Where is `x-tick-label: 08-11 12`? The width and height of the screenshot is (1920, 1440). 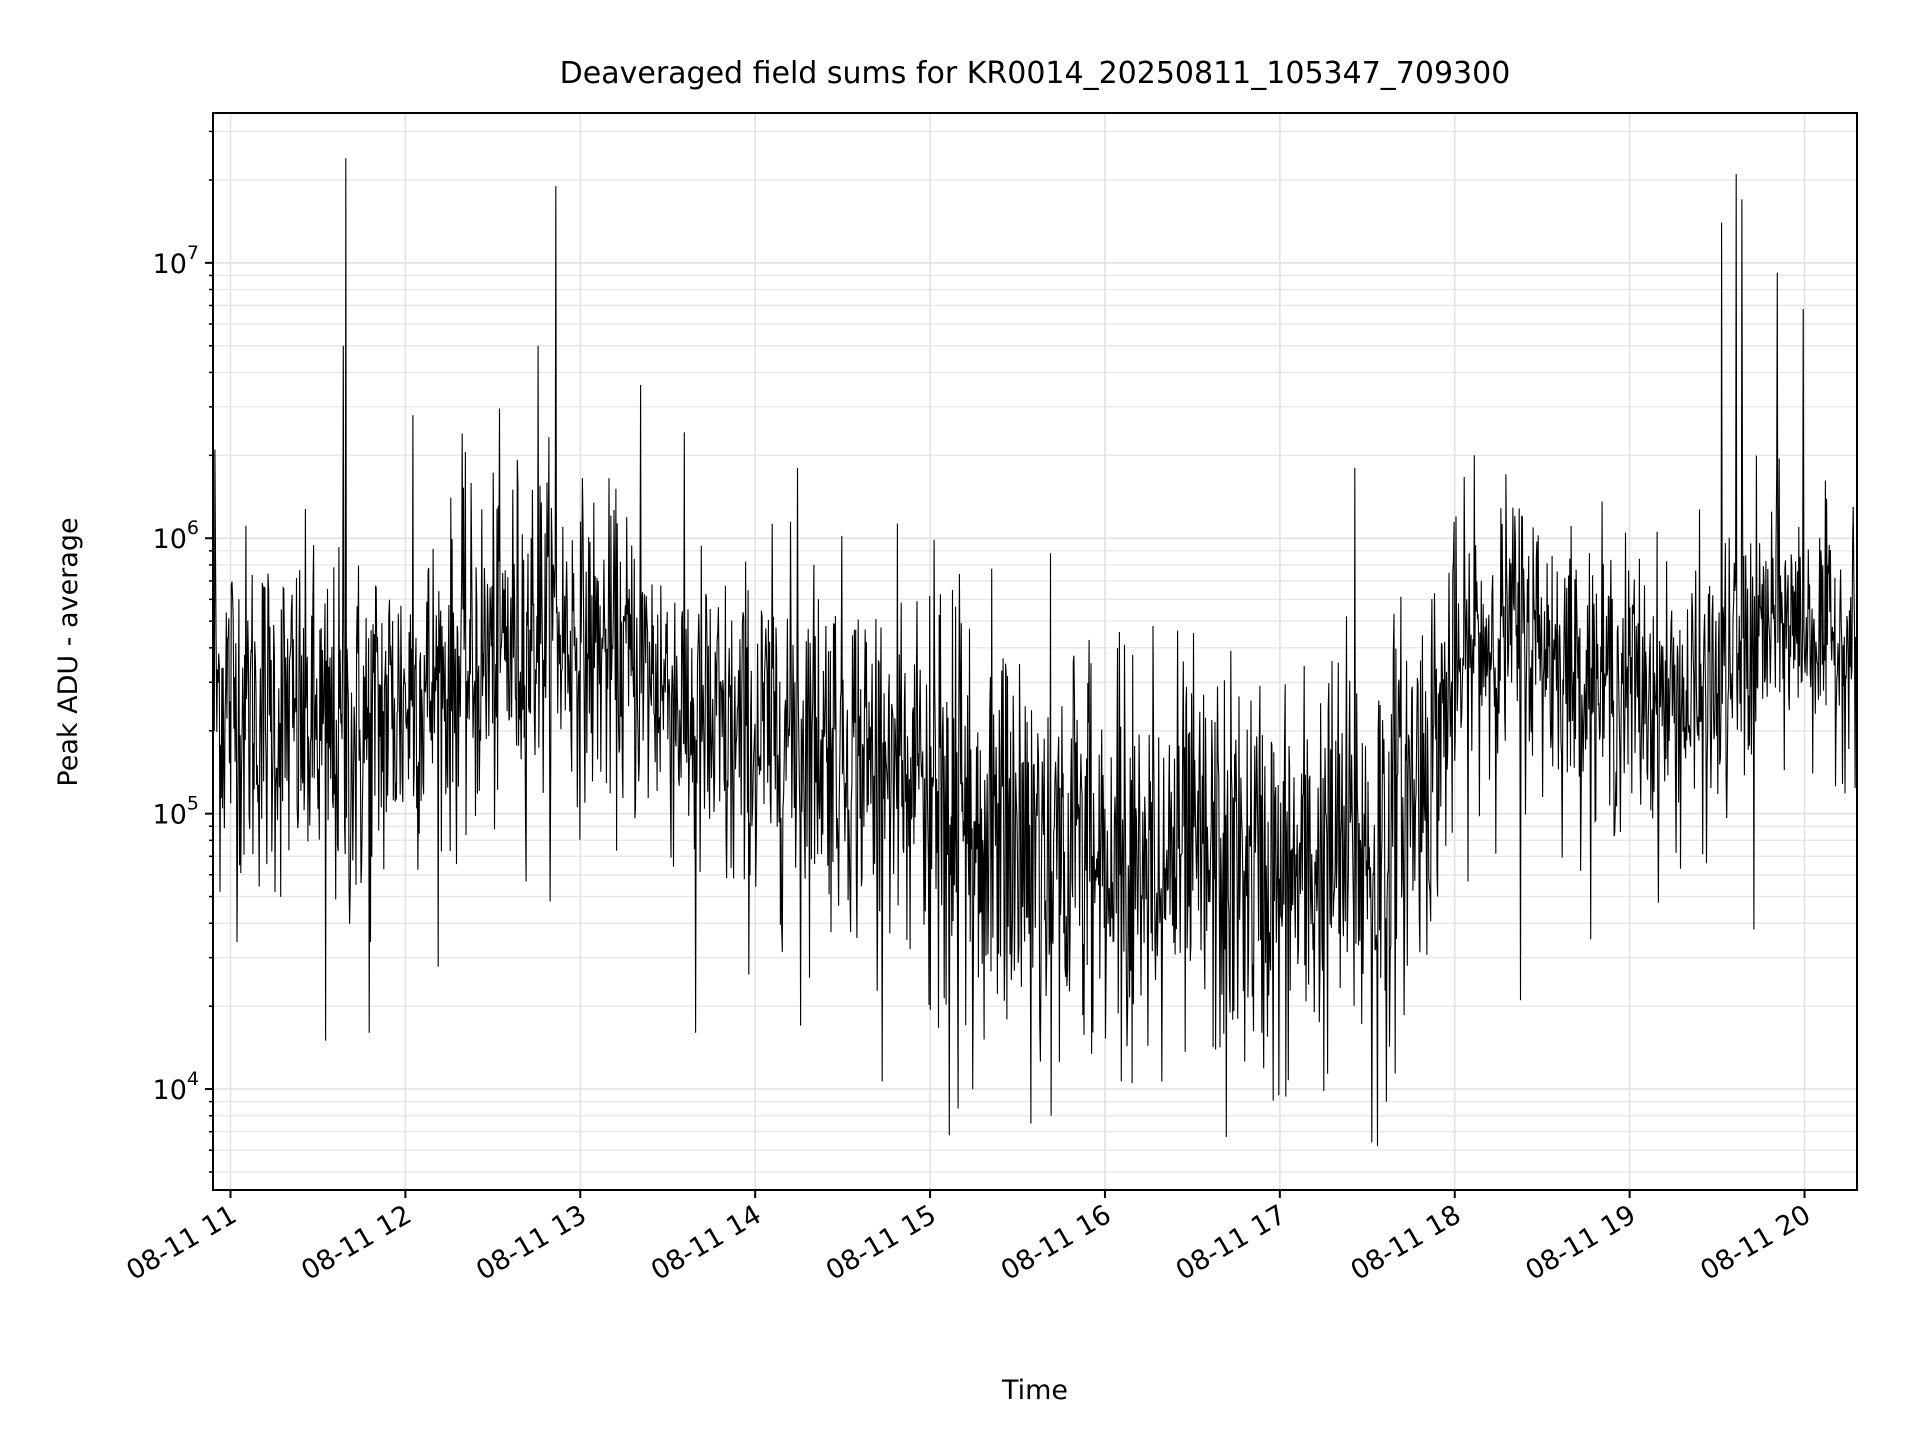 x-tick-label: 08-11 12 is located at coordinates (356, 1243).